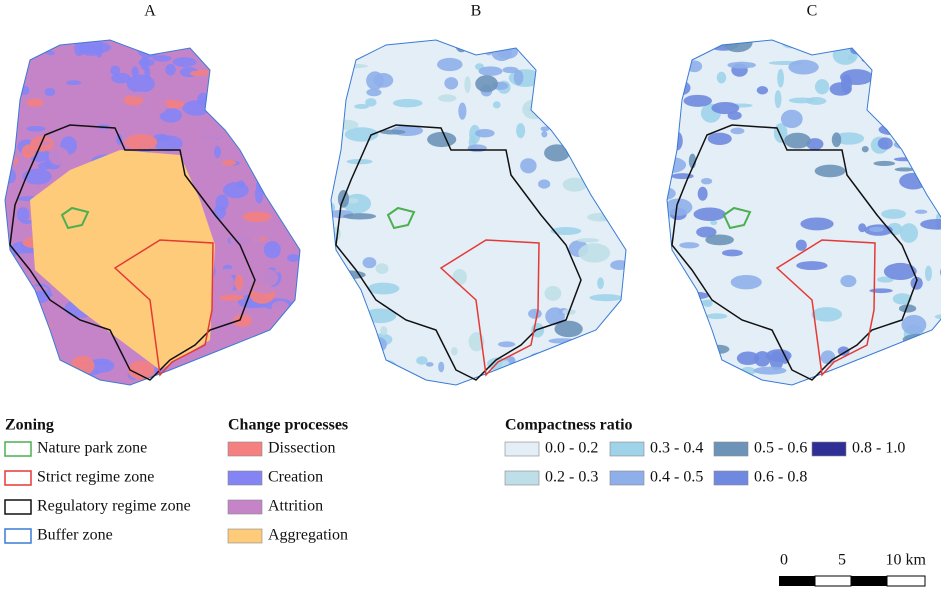 This screenshot has height=592, width=941. Describe the element at coordinates (308, 535) in the screenshot. I see `legend-label: Aggregation` at that location.